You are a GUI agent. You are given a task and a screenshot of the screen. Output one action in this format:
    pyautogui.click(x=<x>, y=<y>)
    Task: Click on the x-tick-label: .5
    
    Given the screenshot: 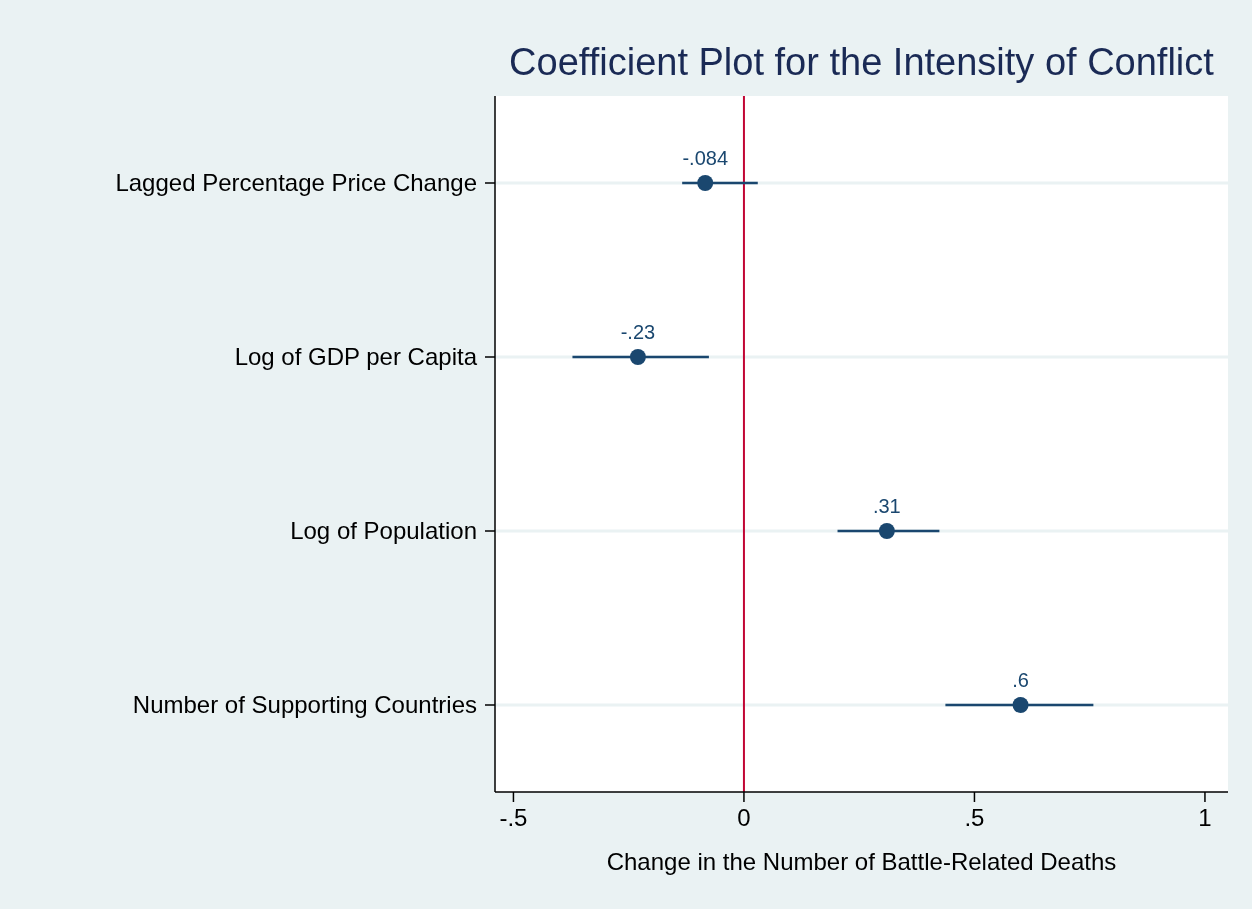 What is the action you would take?
    pyautogui.click(x=974, y=817)
    